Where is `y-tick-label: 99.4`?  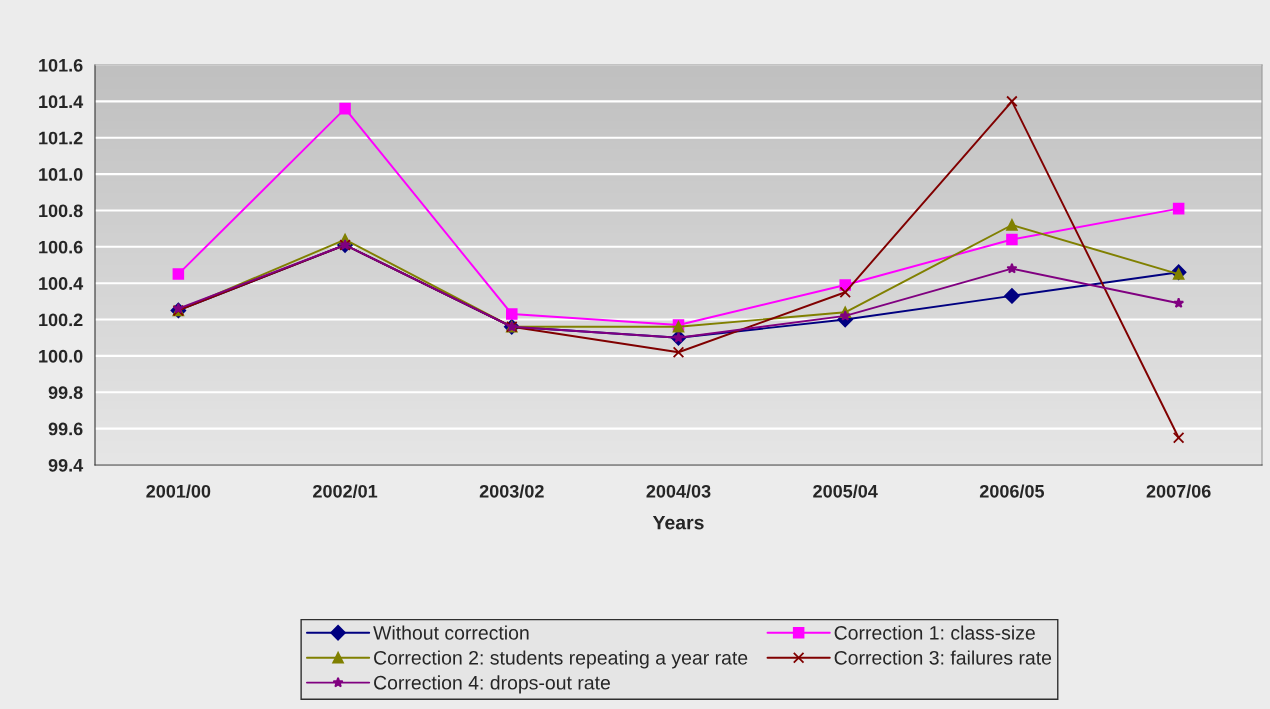 y-tick-label: 99.4 is located at coordinates (66, 465).